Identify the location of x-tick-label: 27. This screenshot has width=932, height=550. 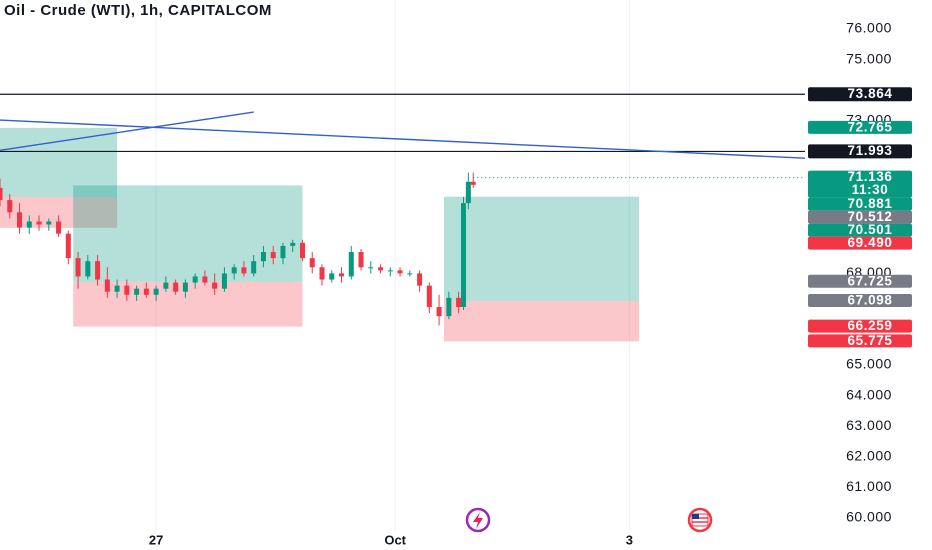
(156, 539).